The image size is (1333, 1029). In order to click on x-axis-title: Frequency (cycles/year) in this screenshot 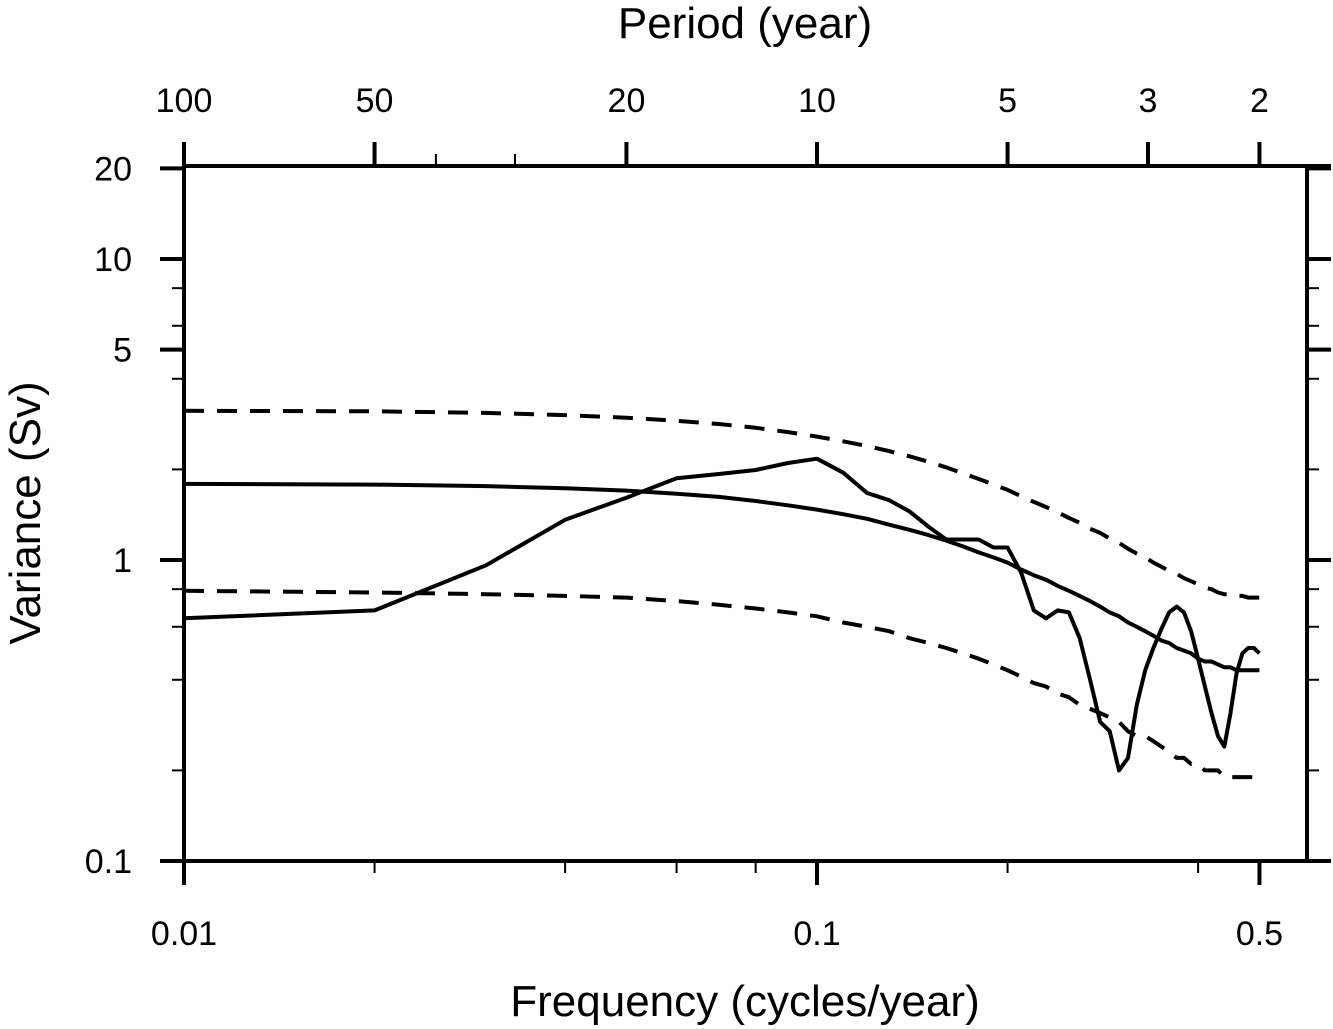, I will do `click(744, 1001)`.